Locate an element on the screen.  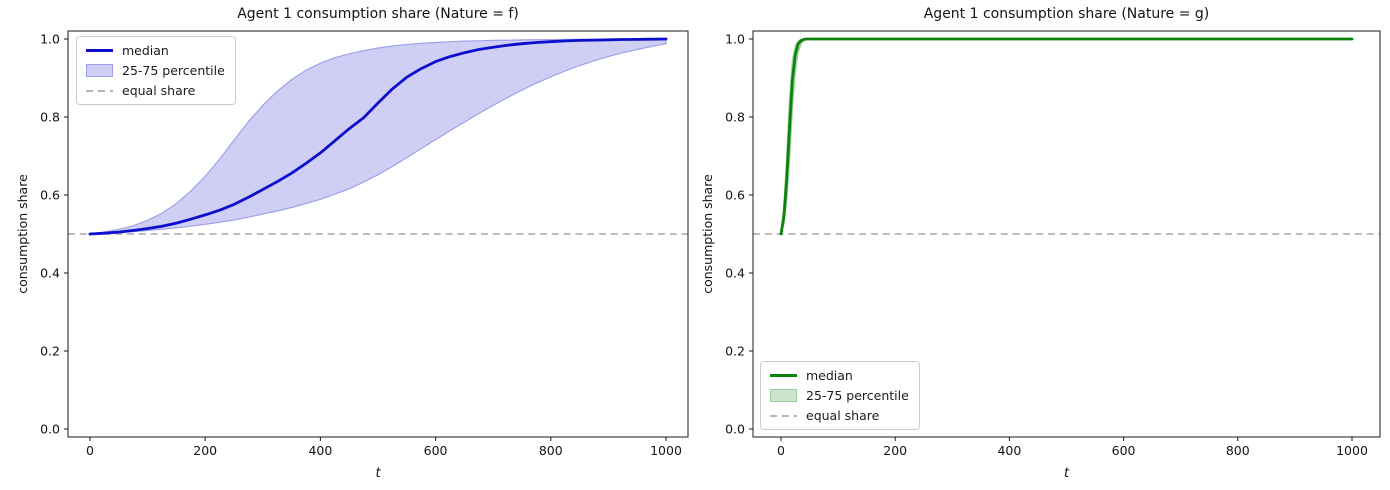
chart-g-title: Agent 1 consumption share (Nature = g) is located at coordinates (1066, 14).